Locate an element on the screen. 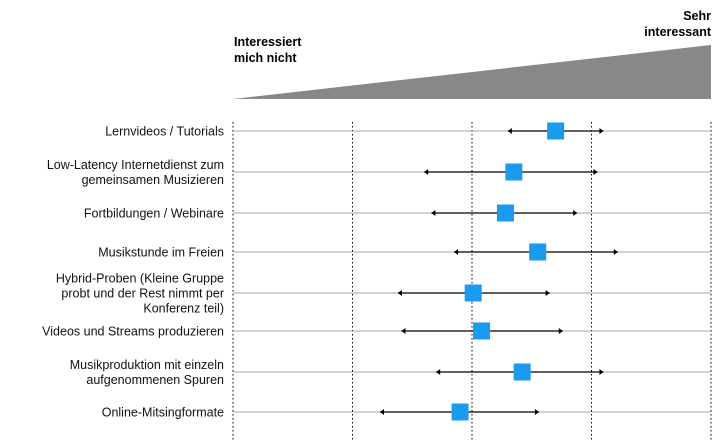 The width and height of the screenshot is (721, 443). row-3: Musikstunde im Freien is located at coordinates (404, 252).